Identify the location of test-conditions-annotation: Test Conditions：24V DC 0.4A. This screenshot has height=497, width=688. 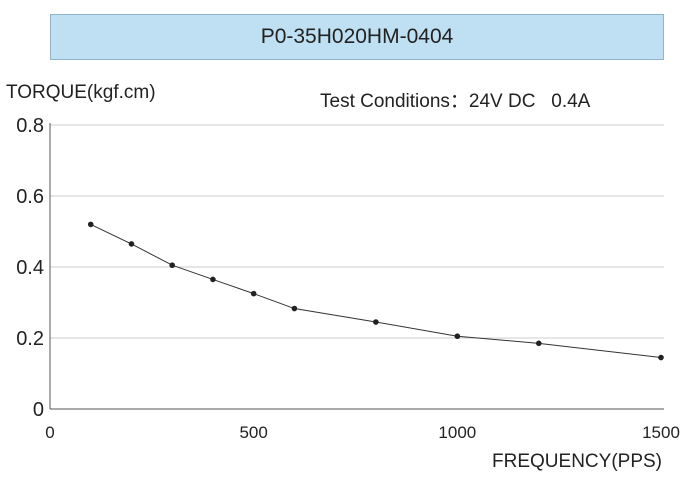
(455, 101).